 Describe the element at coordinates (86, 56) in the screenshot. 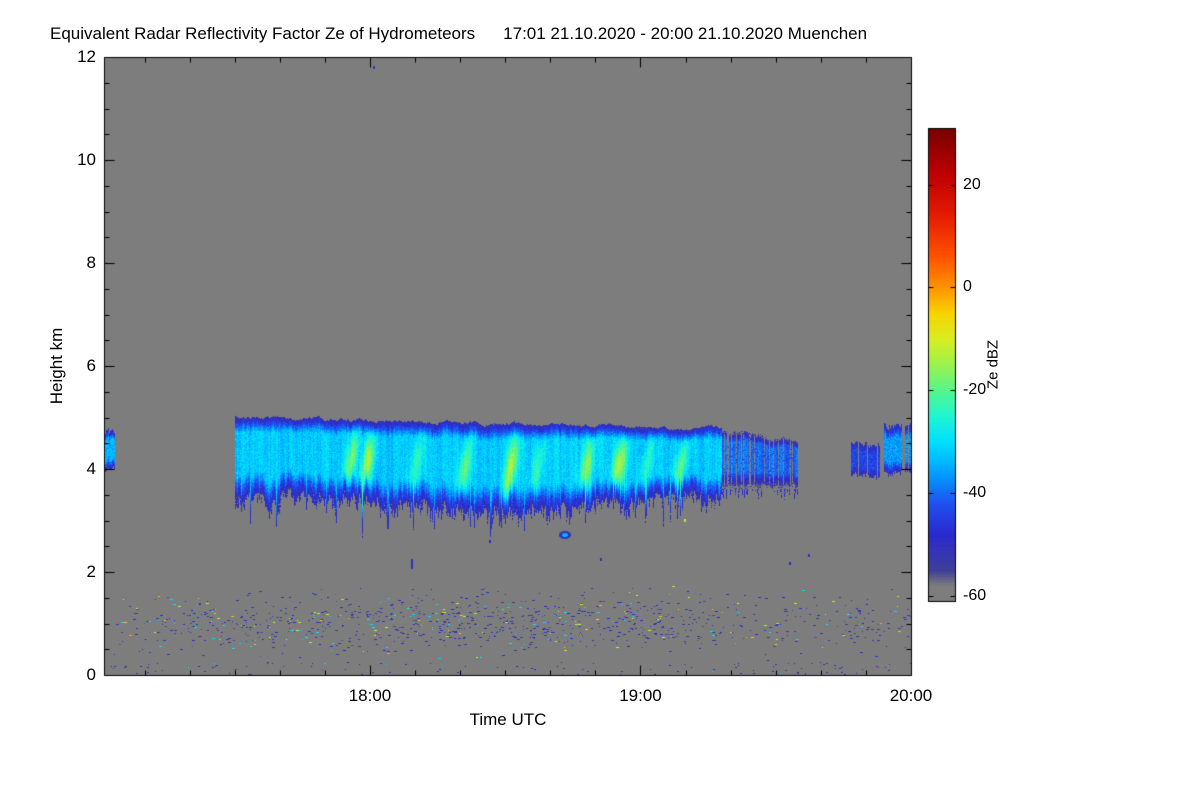

I see `y-tick-label: 12` at that location.